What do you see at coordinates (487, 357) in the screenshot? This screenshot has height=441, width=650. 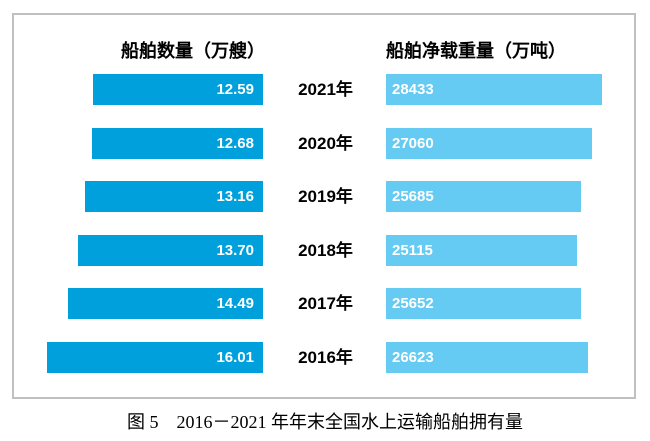 I see `bar-deadweight: 26623` at bounding box center [487, 357].